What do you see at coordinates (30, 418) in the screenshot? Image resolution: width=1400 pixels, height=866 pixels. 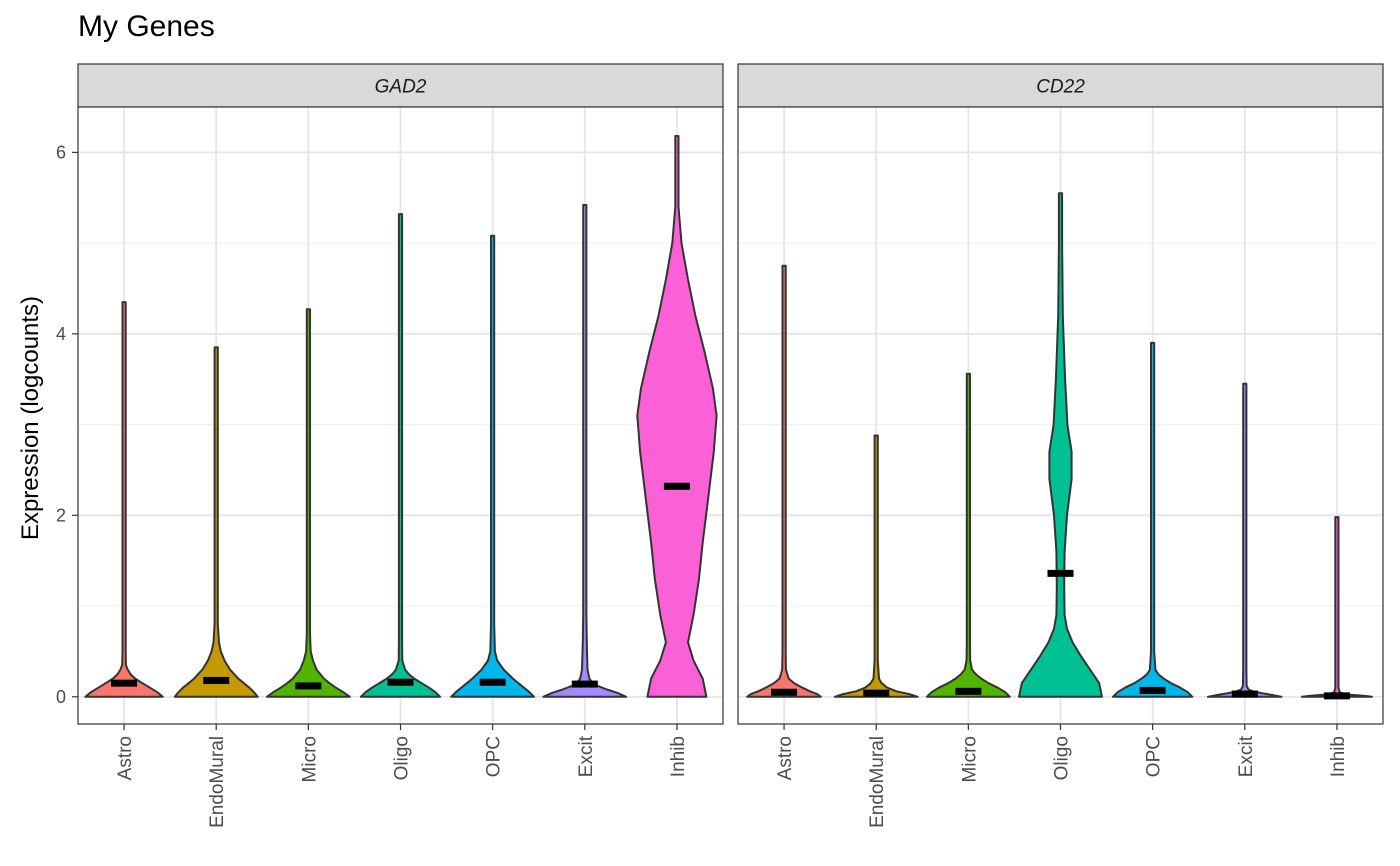 I see `y-axis-label: Expression (logcounts)` at bounding box center [30, 418].